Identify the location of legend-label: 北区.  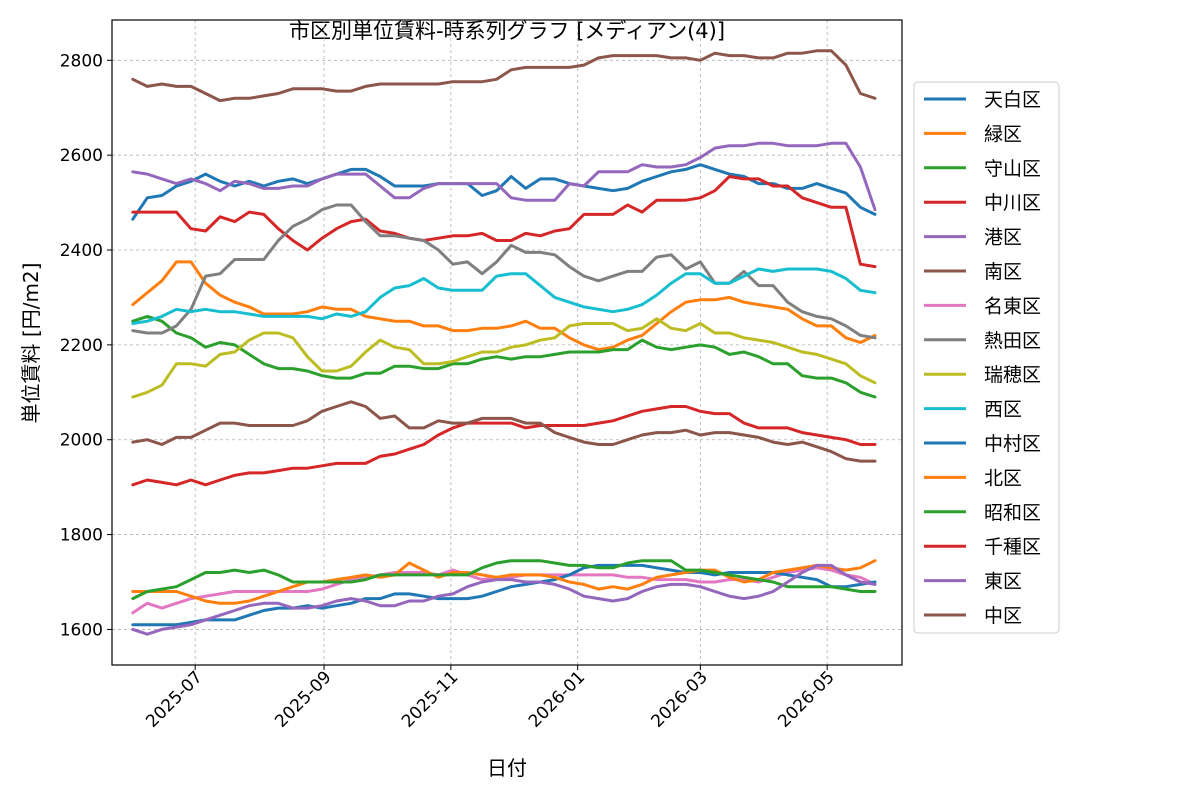
(1003, 478).